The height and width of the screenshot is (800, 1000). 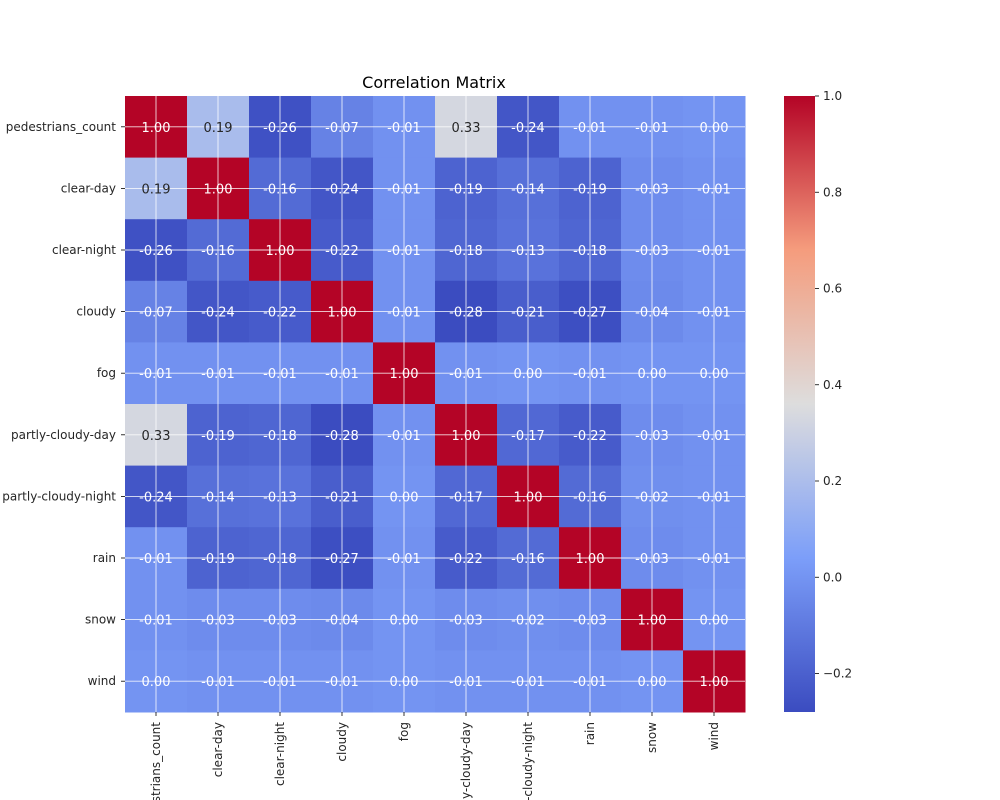 I want to click on colorbar-tick-label: 0.2, so click(x=832, y=481).